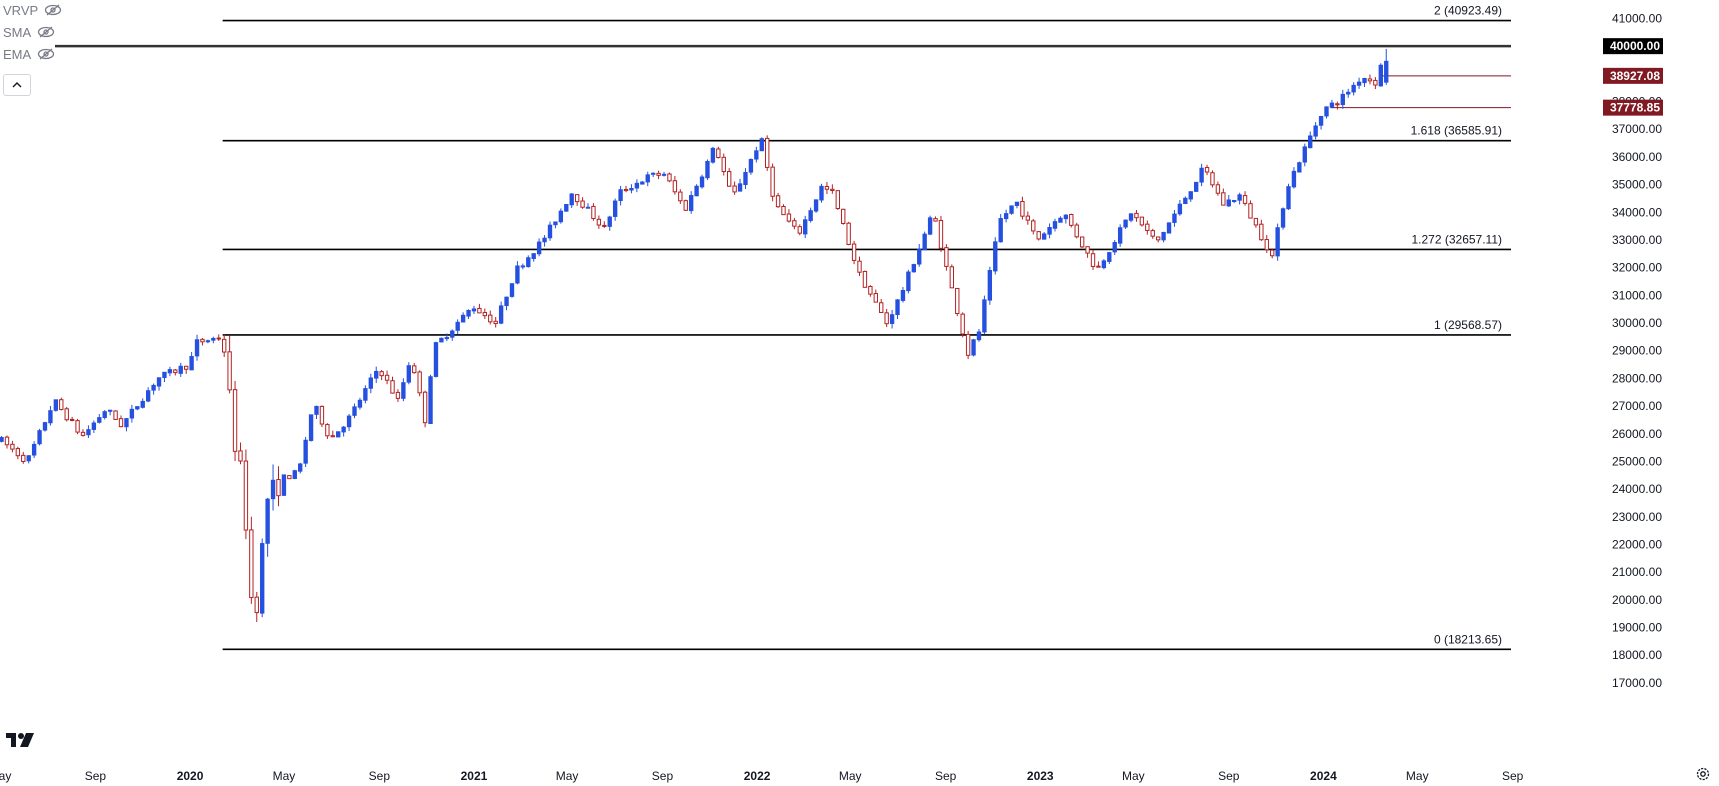 The image size is (1719, 786). I want to click on price-tick-label: 19000.00, so click(1637, 628).